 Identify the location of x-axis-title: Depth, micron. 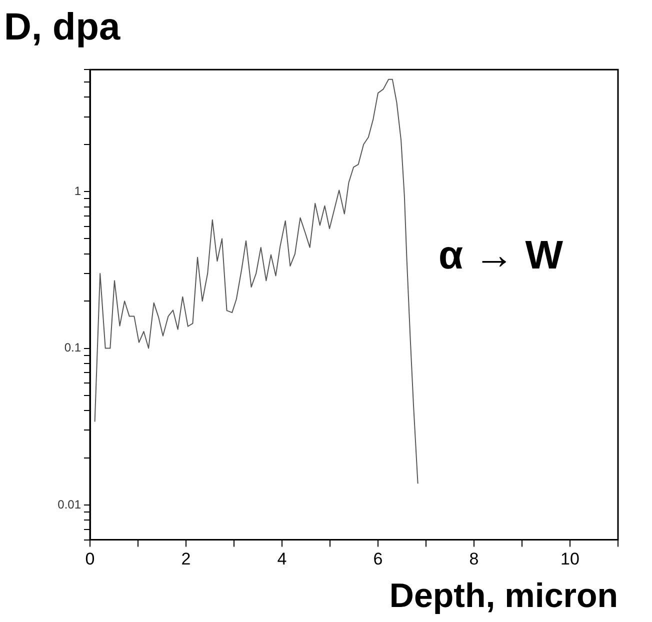
(503, 595).